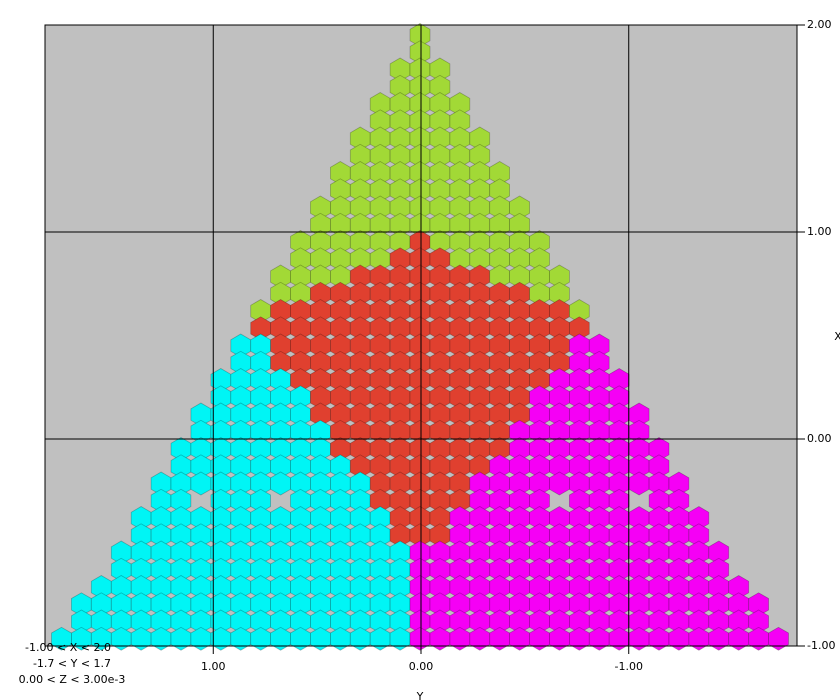  What do you see at coordinates (819, 438) in the screenshot?
I see `y-tick-label: 0.00` at bounding box center [819, 438].